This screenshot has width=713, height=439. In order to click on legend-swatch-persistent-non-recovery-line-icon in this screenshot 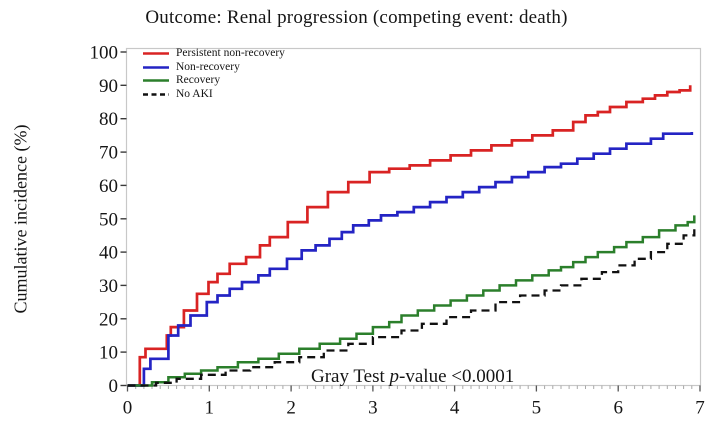, I will do `click(156, 53)`.